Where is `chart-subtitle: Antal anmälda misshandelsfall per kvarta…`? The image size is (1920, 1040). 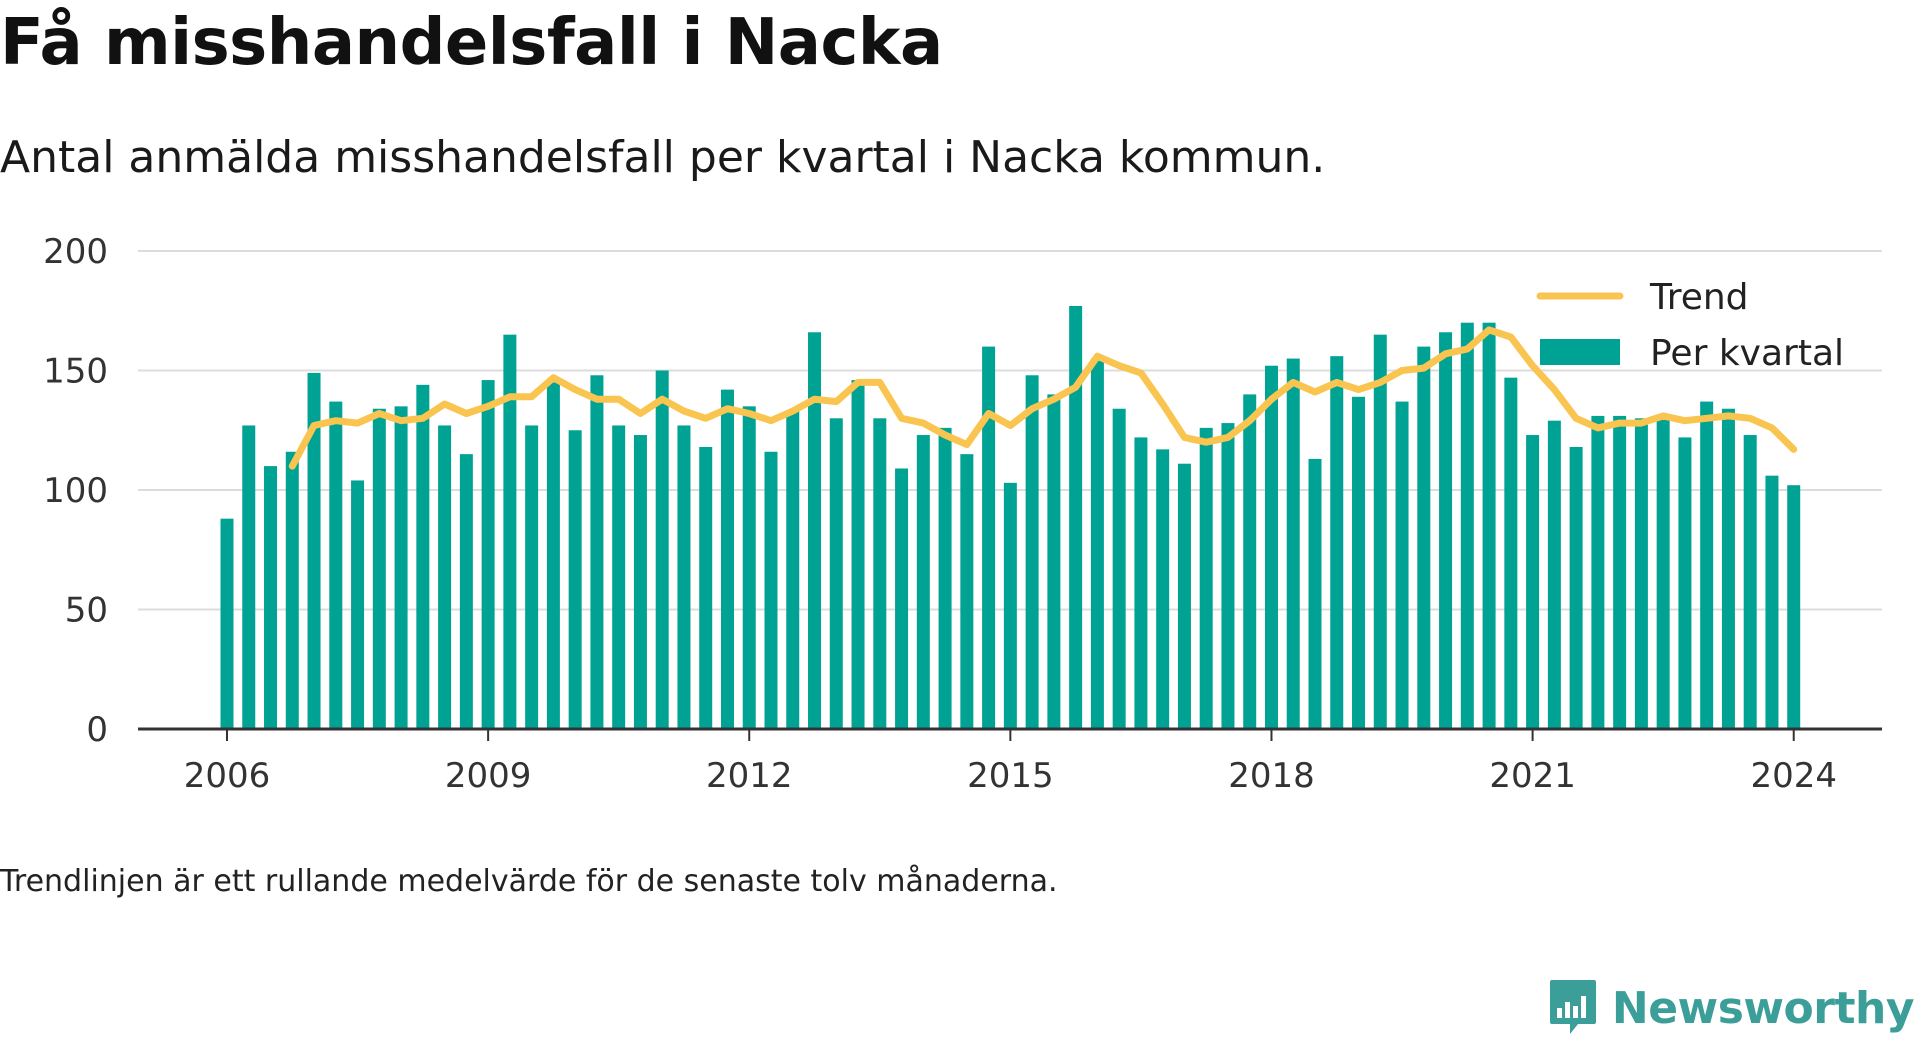
chart-subtitle: Antal anmälda misshandelsfall per kvarta… is located at coordinates (663, 157).